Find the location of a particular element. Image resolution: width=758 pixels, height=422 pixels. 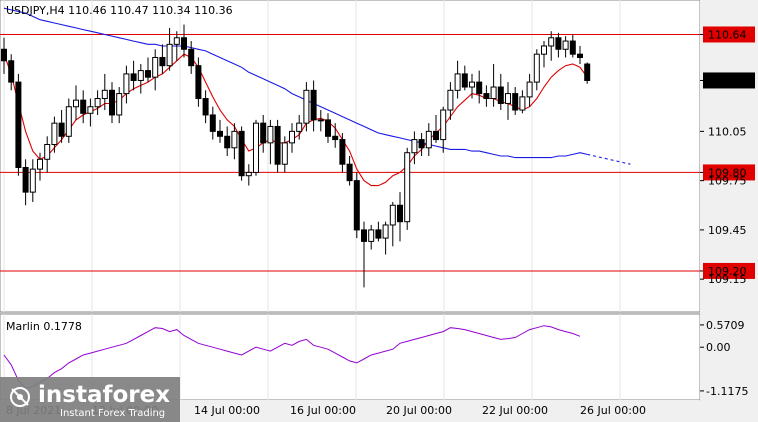

price-tick-label: 109.75 is located at coordinates (727, 181).